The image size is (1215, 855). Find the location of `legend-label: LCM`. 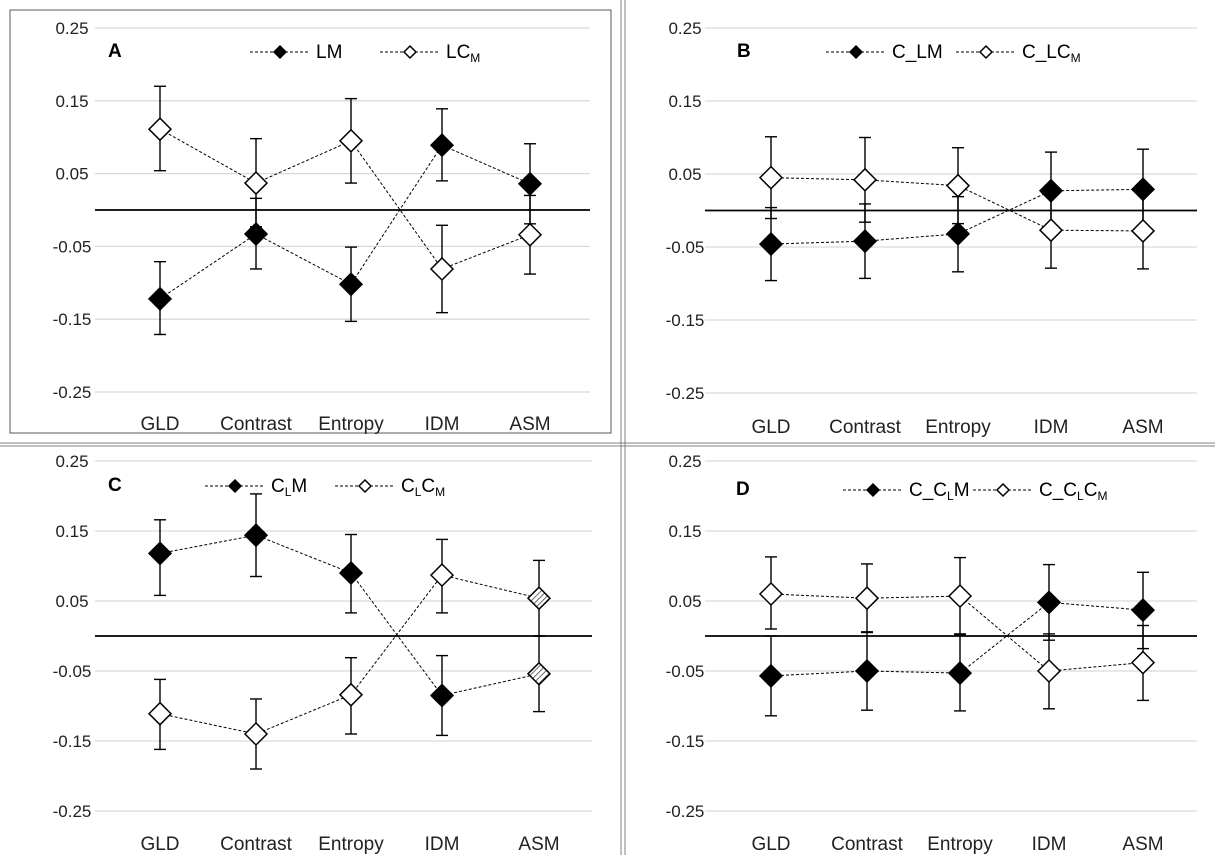

legend-label: LCM is located at coordinates (463, 53).